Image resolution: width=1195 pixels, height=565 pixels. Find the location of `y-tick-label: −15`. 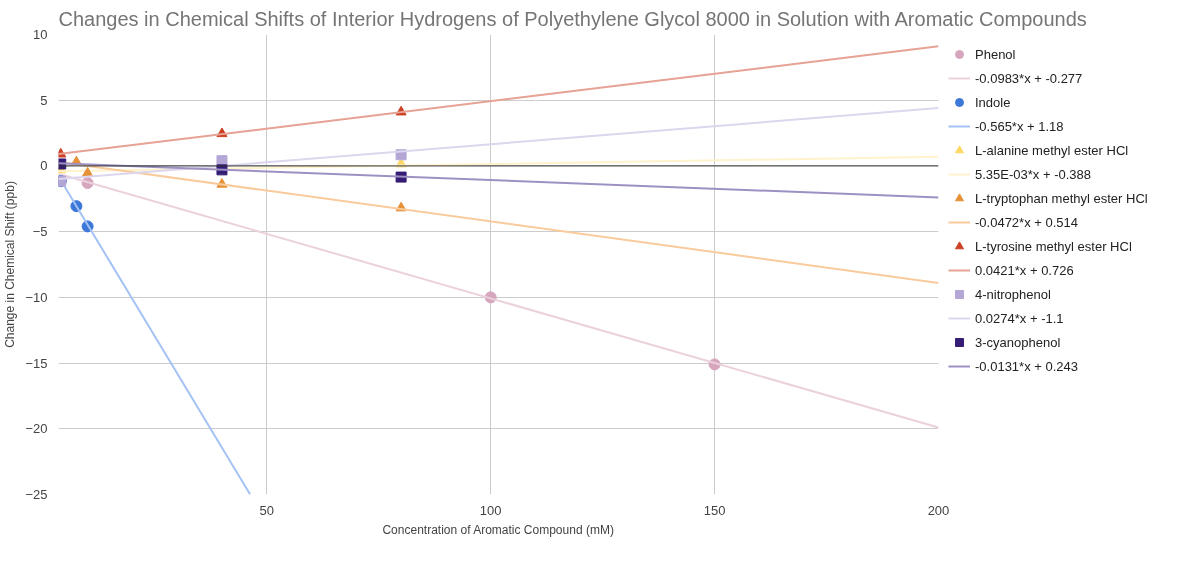

y-tick-label: −15 is located at coordinates (36, 363).